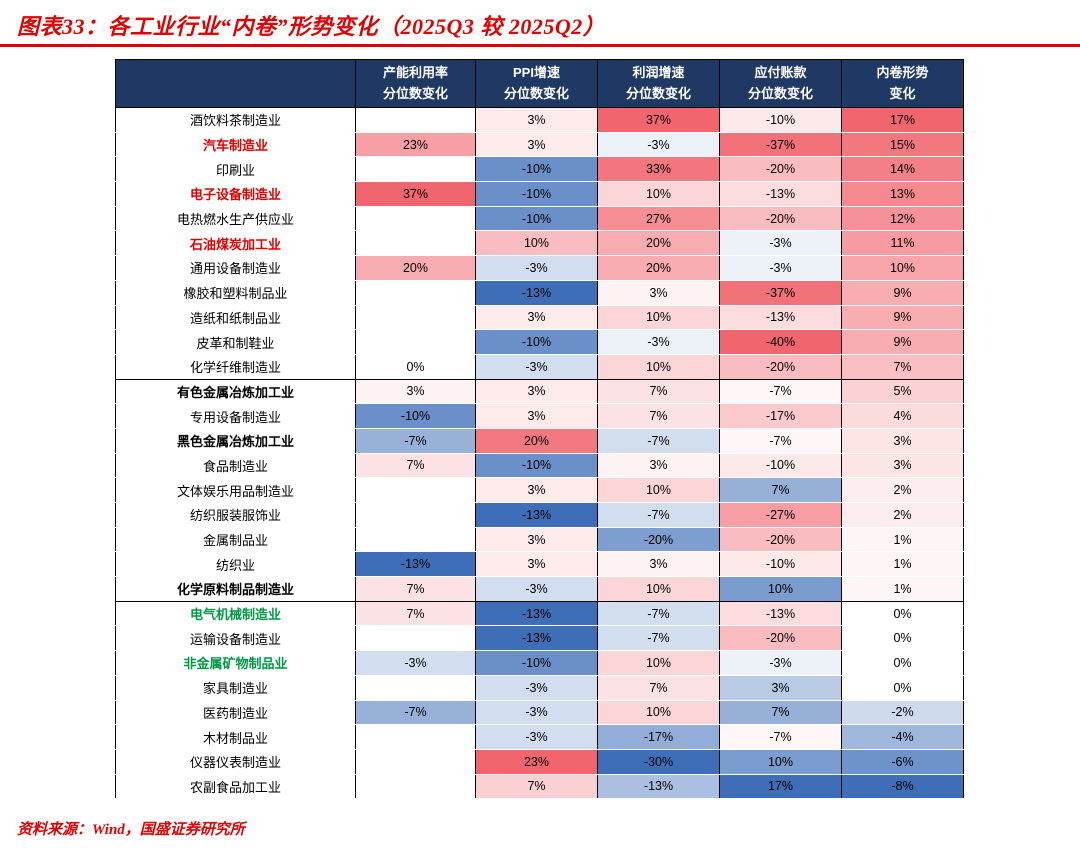  I want to click on value-cell: 17%, so click(780, 787).